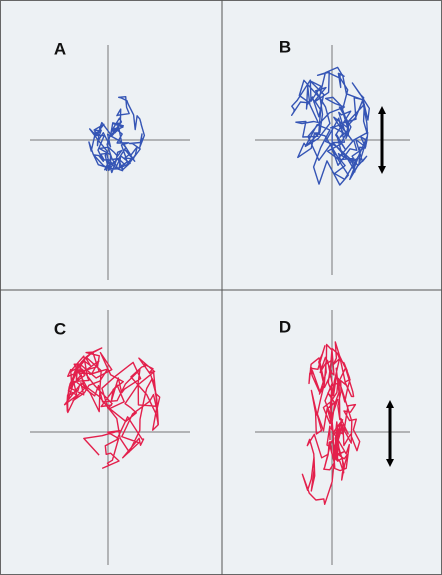 The width and height of the screenshot is (442, 575). What do you see at coordinates (285, 326) in the screenshot?
I see `panel-label: D` at bounding box center [285, 326].